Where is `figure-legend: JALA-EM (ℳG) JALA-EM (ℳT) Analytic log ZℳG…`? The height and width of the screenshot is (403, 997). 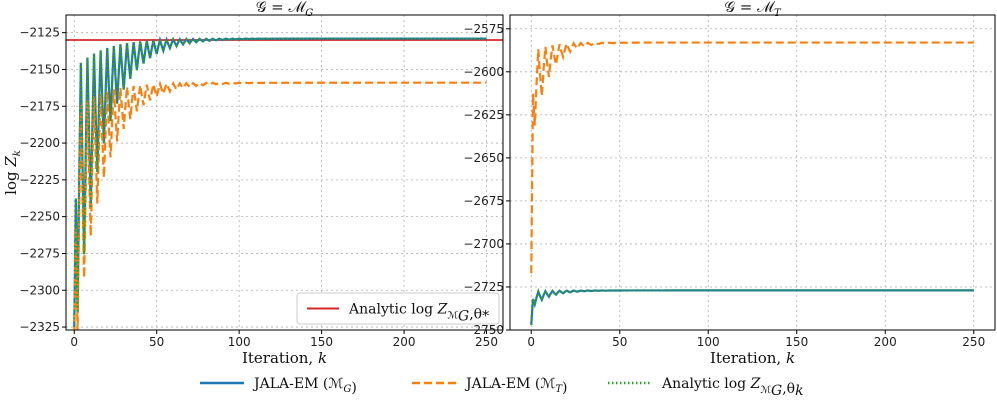
figure-legend: JALA-EM (ℳG) JALA-EM (ℳT) Analytic log ZℳG… is located at coordinates (502, 387).